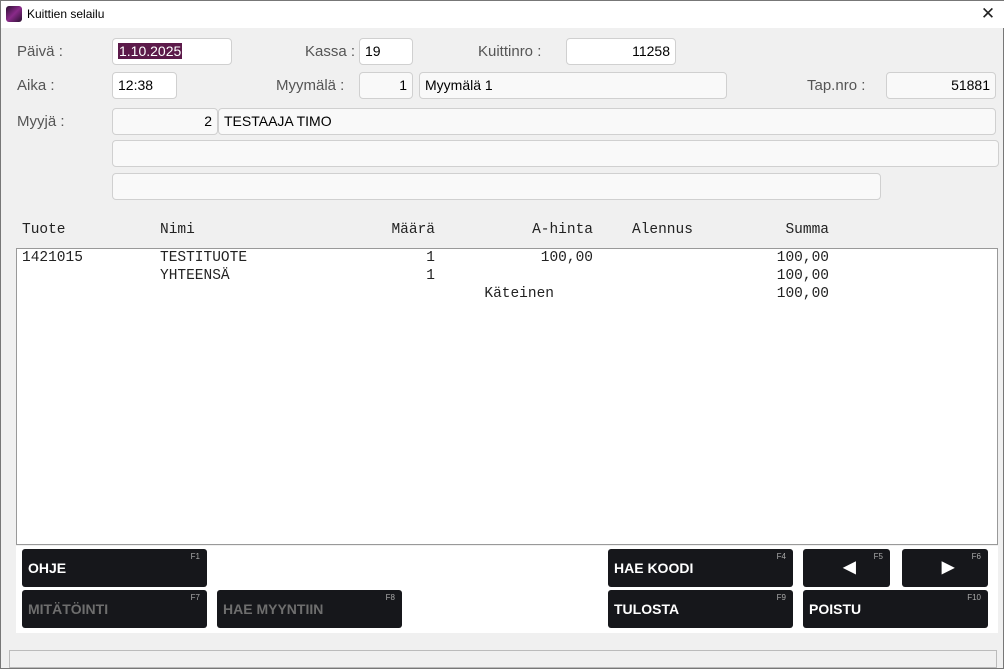 The width and height of the screenshot is (1004, 669). Describe the element at coordinates (621, 51) in the screenshot. I see `kuittinro-field: 11258` at that location.